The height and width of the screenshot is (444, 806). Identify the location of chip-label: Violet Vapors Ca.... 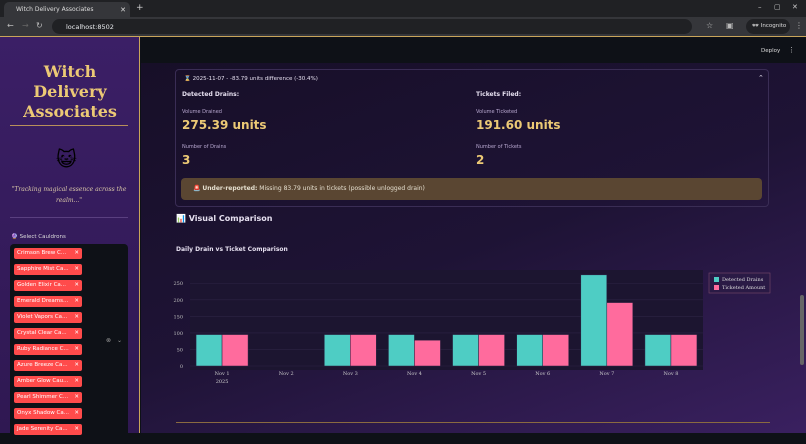
(42, 317).